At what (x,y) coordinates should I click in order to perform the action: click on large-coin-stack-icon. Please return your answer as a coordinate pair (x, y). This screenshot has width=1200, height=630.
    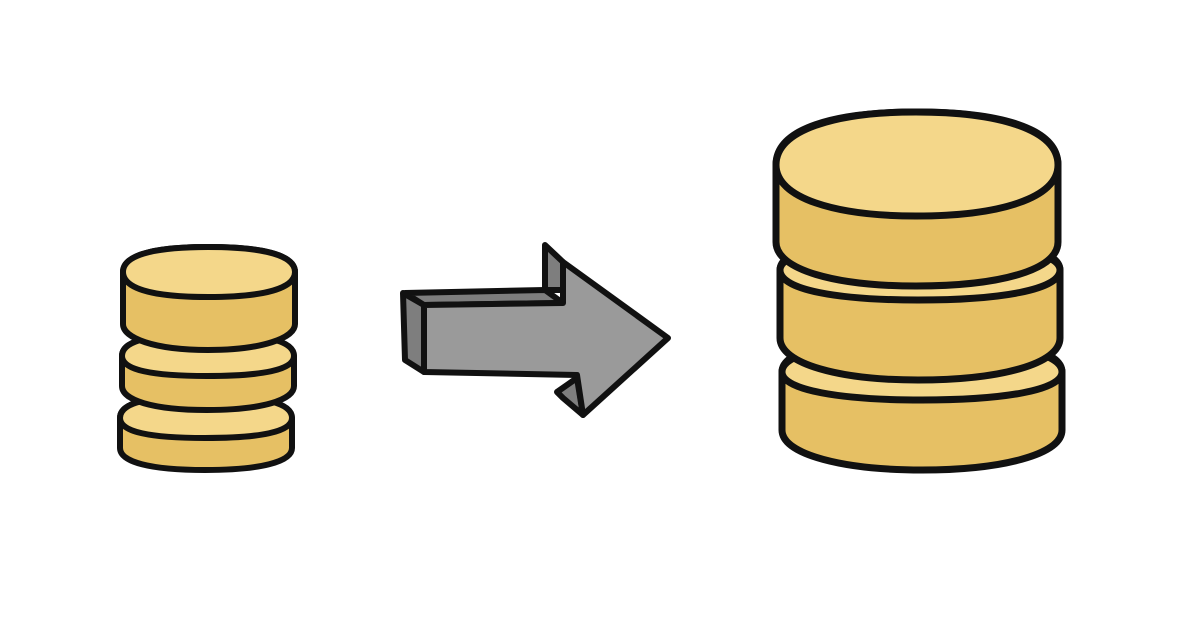
    Looking at the image, I should click on (919, 291).